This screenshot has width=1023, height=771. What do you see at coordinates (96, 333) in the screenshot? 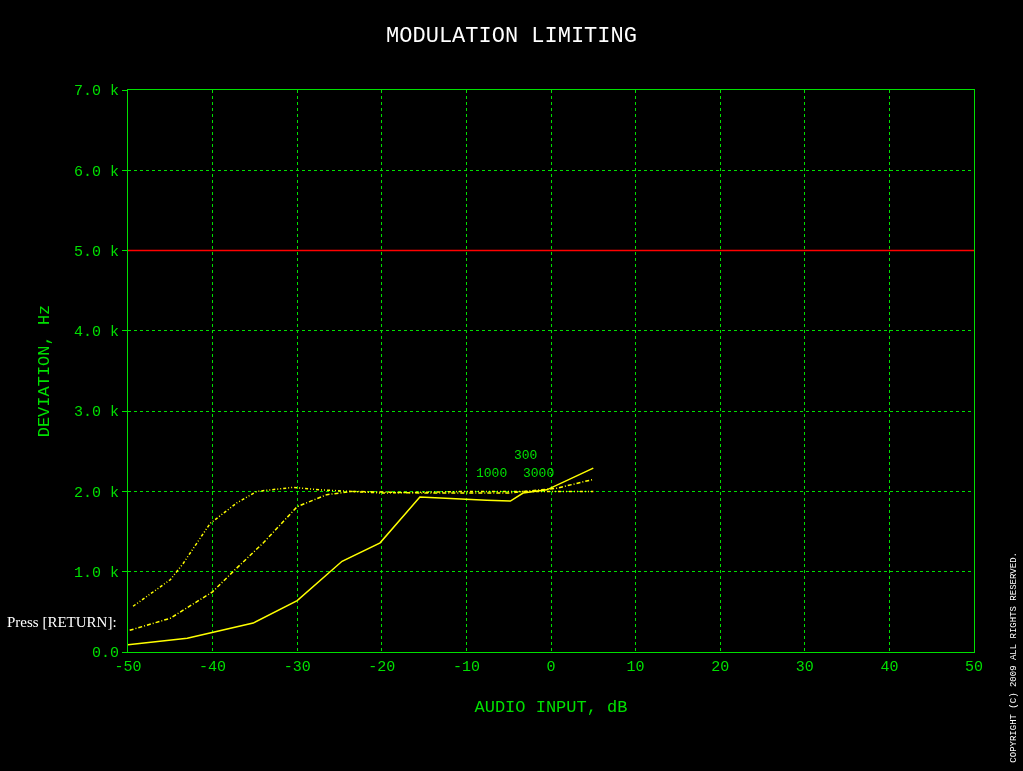
I see `y-tick-label: 4.0 k` at bounding box center [96, 333].